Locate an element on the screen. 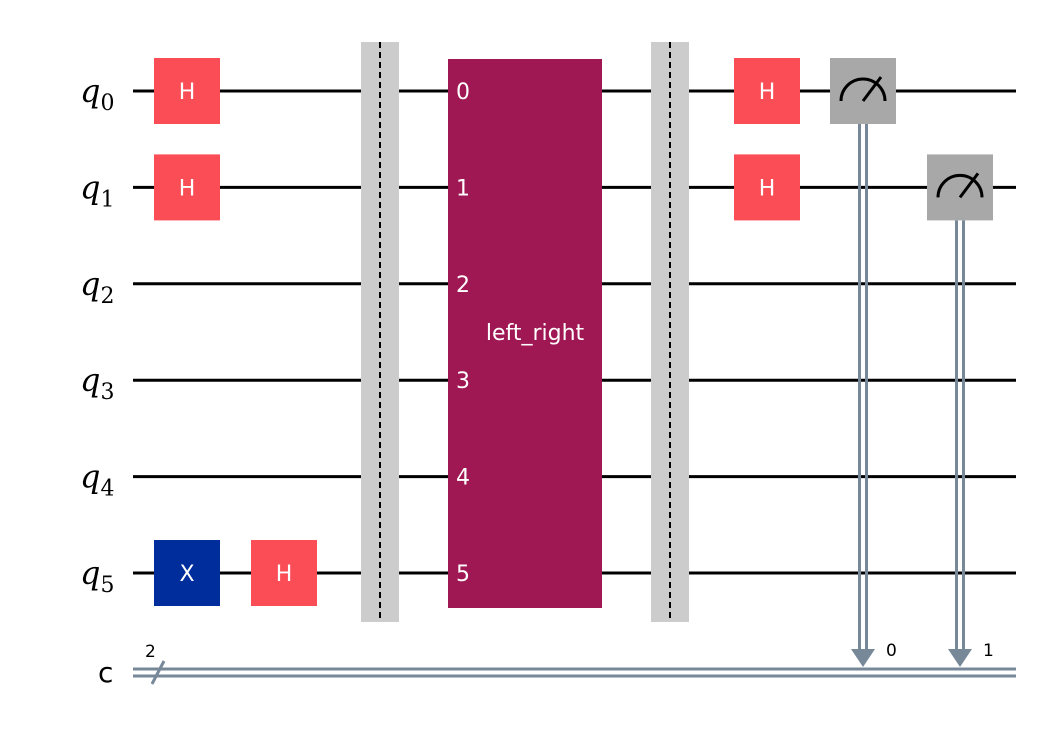  custom-gate-port-label: 3 is located at coordinates (463, 381).